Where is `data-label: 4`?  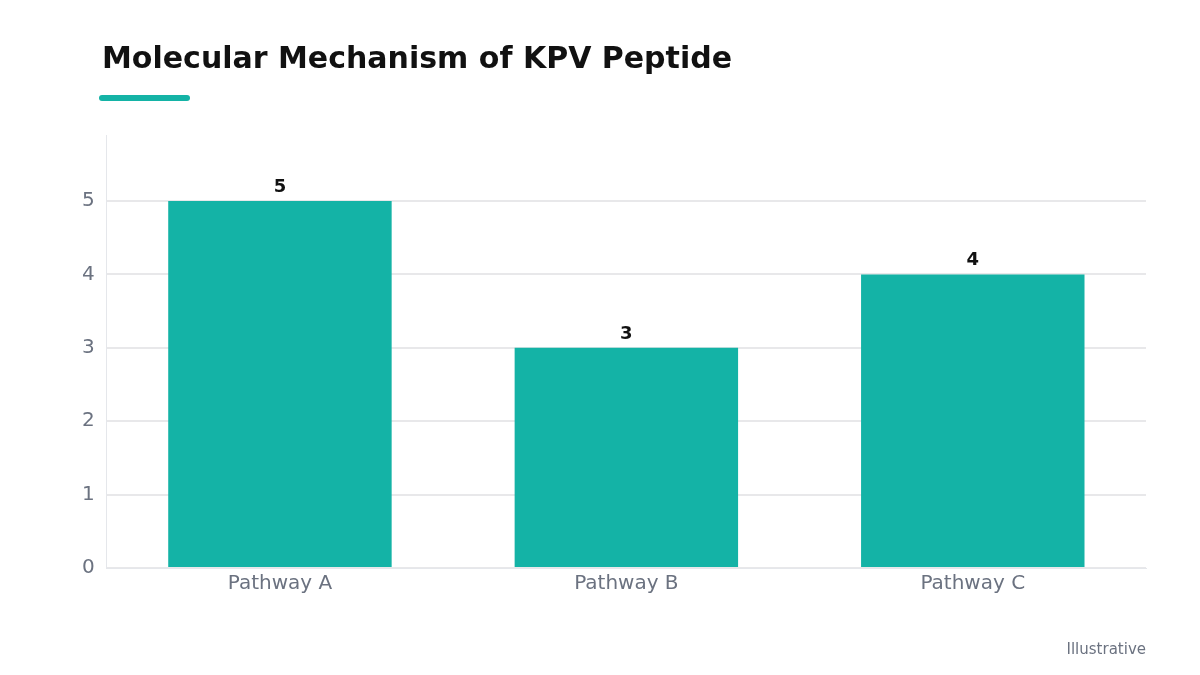 data-label: 4 is located at coordinates (973, 259).